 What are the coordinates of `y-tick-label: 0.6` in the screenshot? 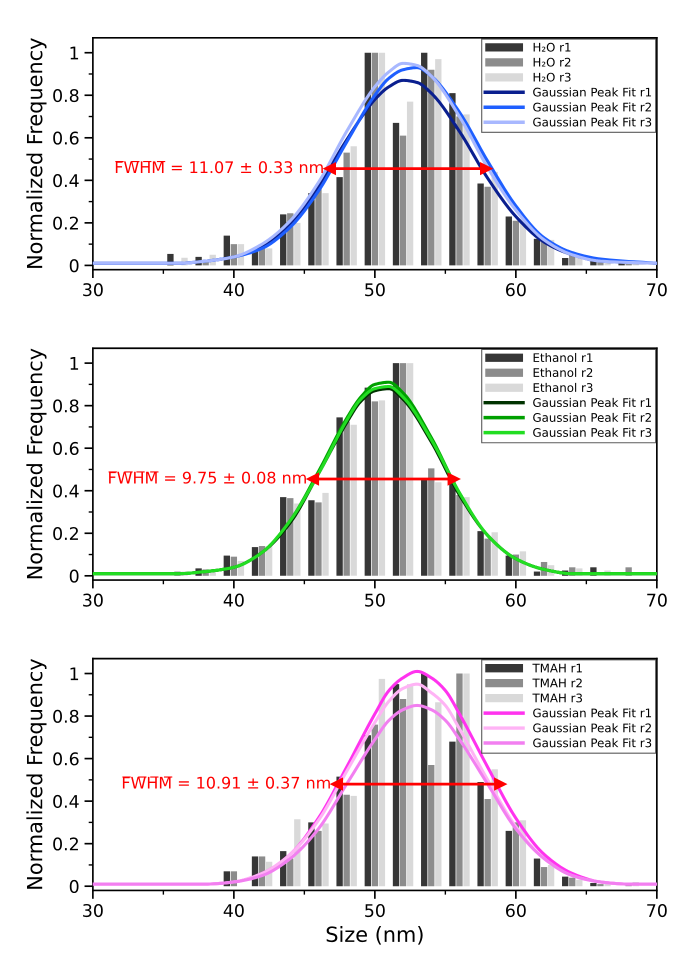 It's located at (66, 759).